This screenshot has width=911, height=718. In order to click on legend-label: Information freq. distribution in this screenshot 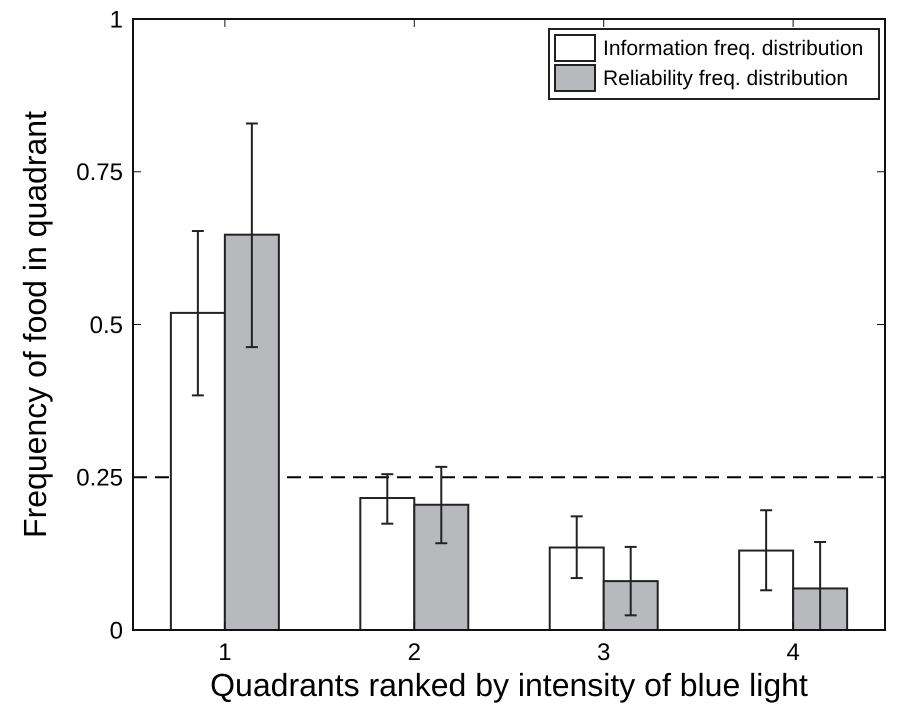, I will do `click(733, 48)`.